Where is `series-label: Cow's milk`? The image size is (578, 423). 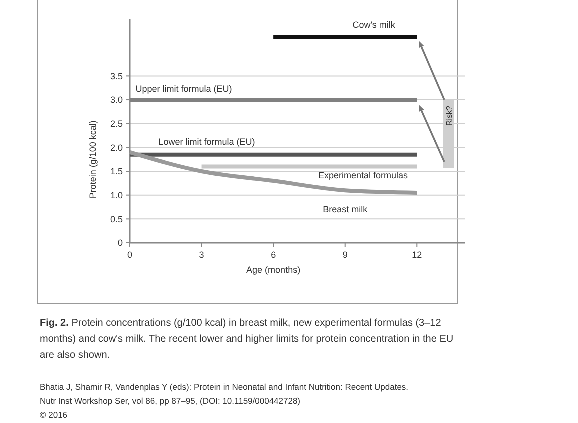 series-label: Cow's milk is located at coordinates (374, 25).